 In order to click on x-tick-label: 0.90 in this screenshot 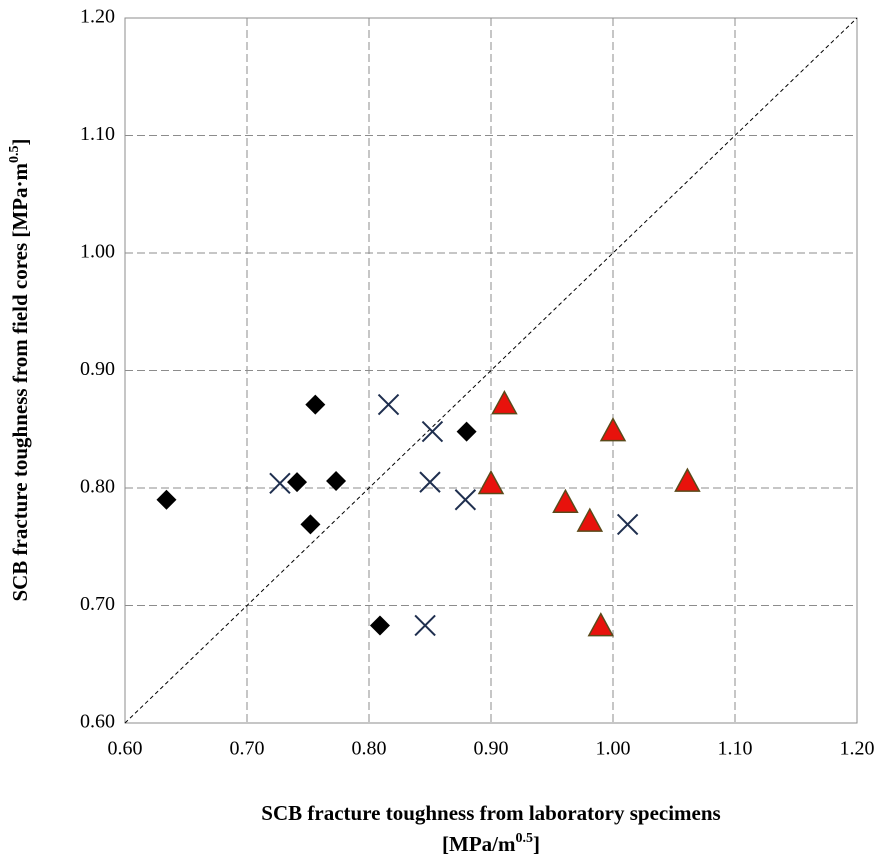, I will do `click(491, 749)`.